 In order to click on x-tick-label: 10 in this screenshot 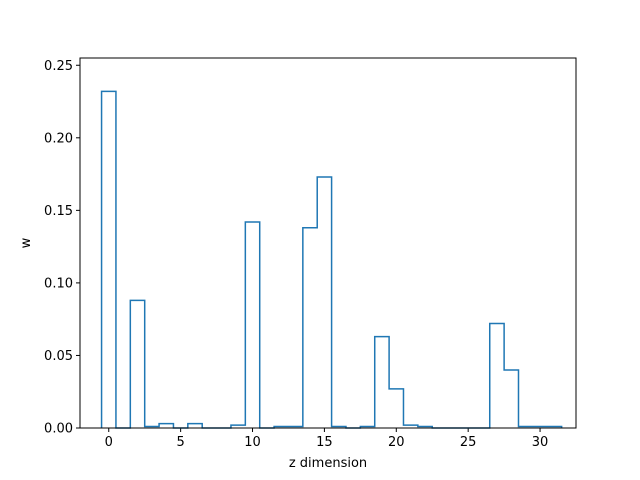, I will do `click(252, 442)`.